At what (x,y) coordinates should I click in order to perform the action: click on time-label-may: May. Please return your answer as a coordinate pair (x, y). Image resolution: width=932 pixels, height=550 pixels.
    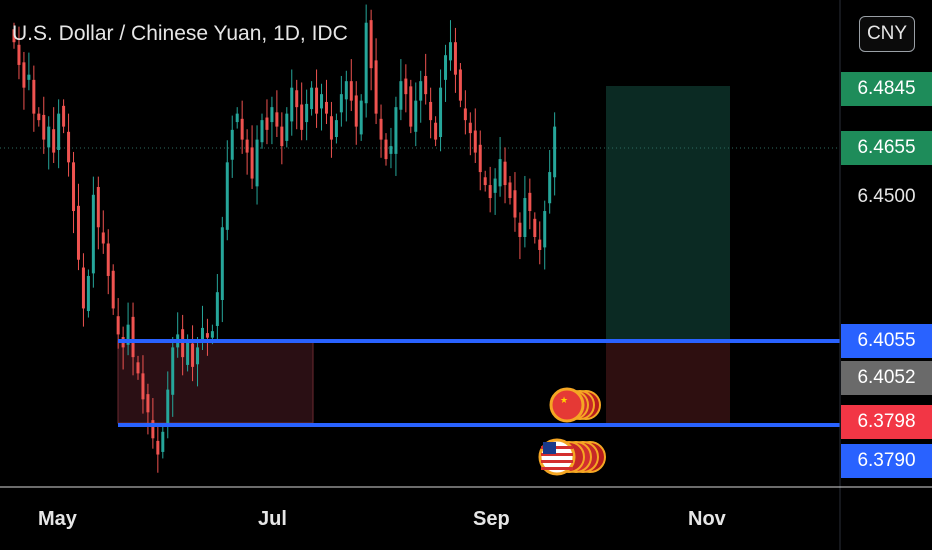
    Looking at the image, I should click on (57, 519).